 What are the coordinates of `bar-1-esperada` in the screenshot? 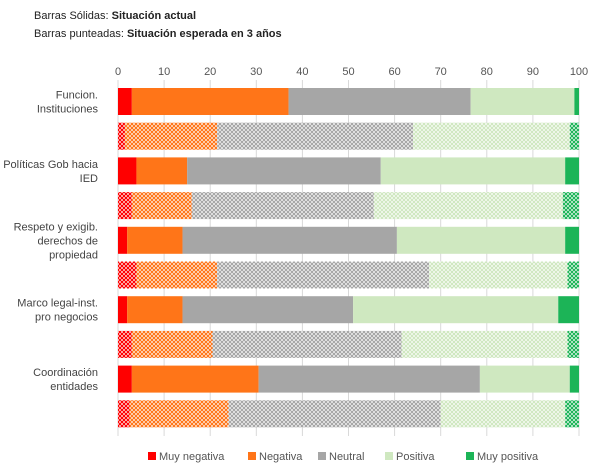 It's located at (348, 206).